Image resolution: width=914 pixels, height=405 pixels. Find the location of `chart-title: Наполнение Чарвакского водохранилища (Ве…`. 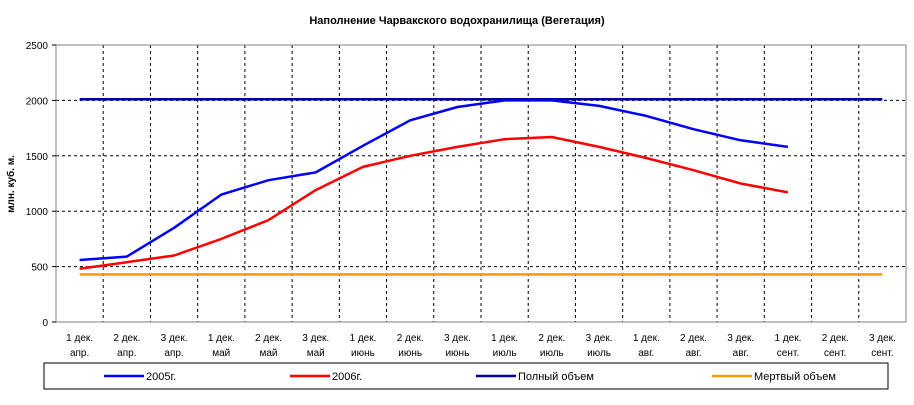

chart-title: Наполнение Чарвакского водохранилища (Ве… is located at coordinates (457, 21).